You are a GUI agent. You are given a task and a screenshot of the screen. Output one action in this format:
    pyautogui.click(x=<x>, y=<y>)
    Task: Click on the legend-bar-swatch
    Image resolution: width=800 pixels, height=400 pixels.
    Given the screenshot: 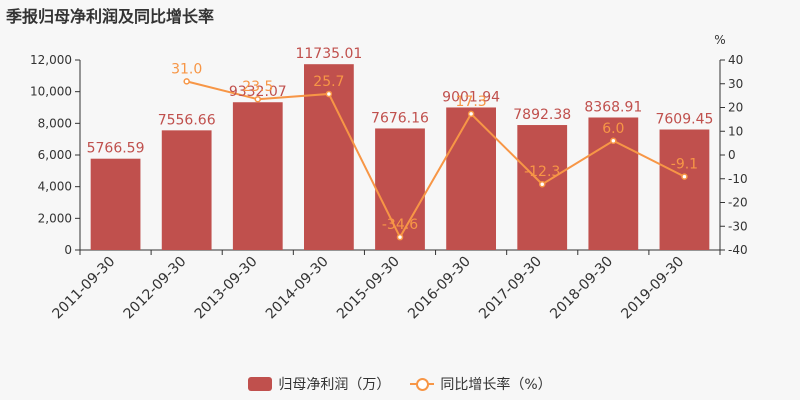 What is the action you would take?
    pyautogui.click(x=260, y=384)
    